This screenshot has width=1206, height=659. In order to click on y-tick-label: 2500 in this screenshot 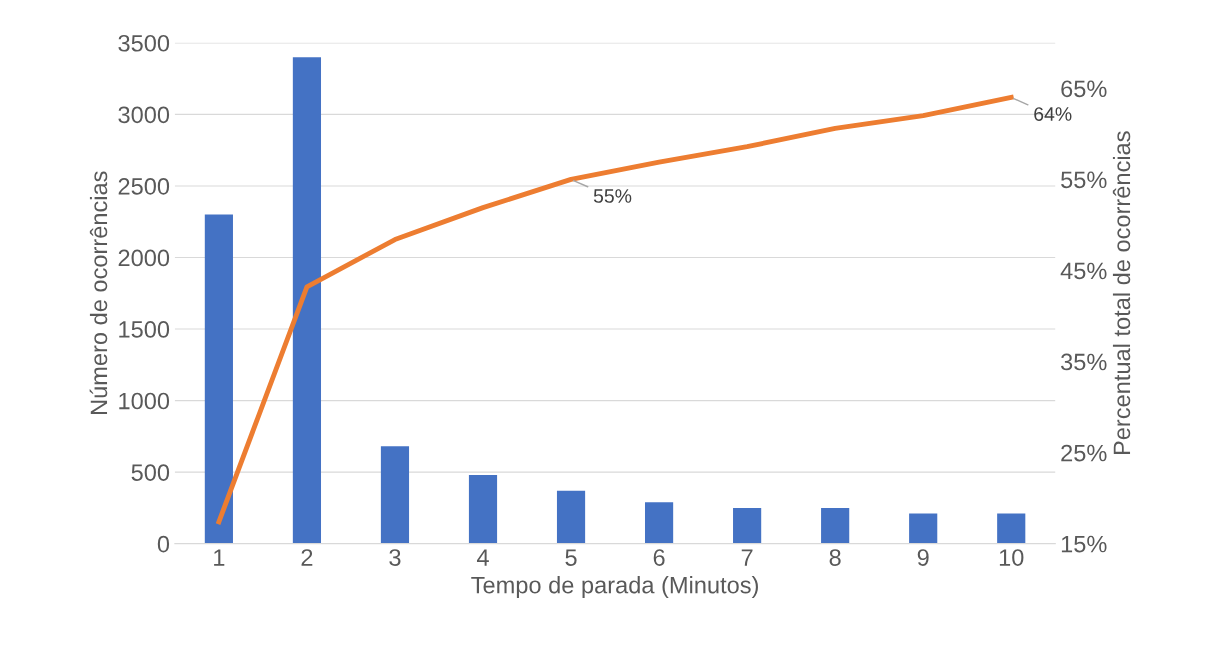, I will do `click(144, 186)`.